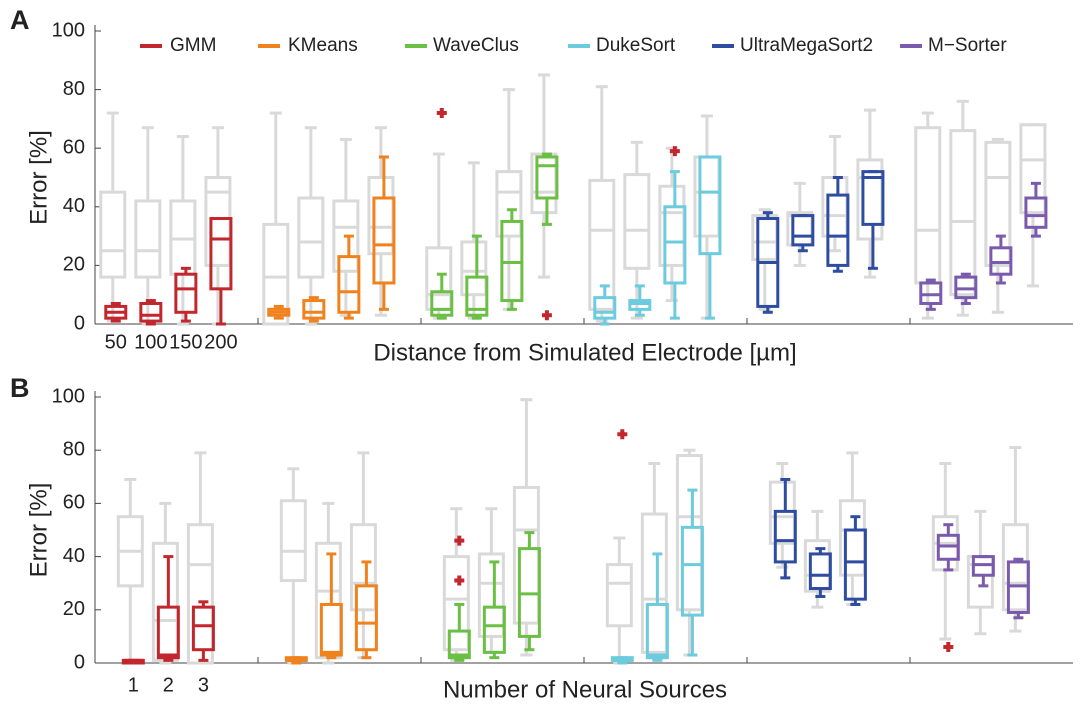 The height and width of the screenshot is (704, 1083). Describe the element at coordinates (584, 352) in the screenshot. I see `x-axis-title: Distance from Simulated Electrode [µm]` at that location.